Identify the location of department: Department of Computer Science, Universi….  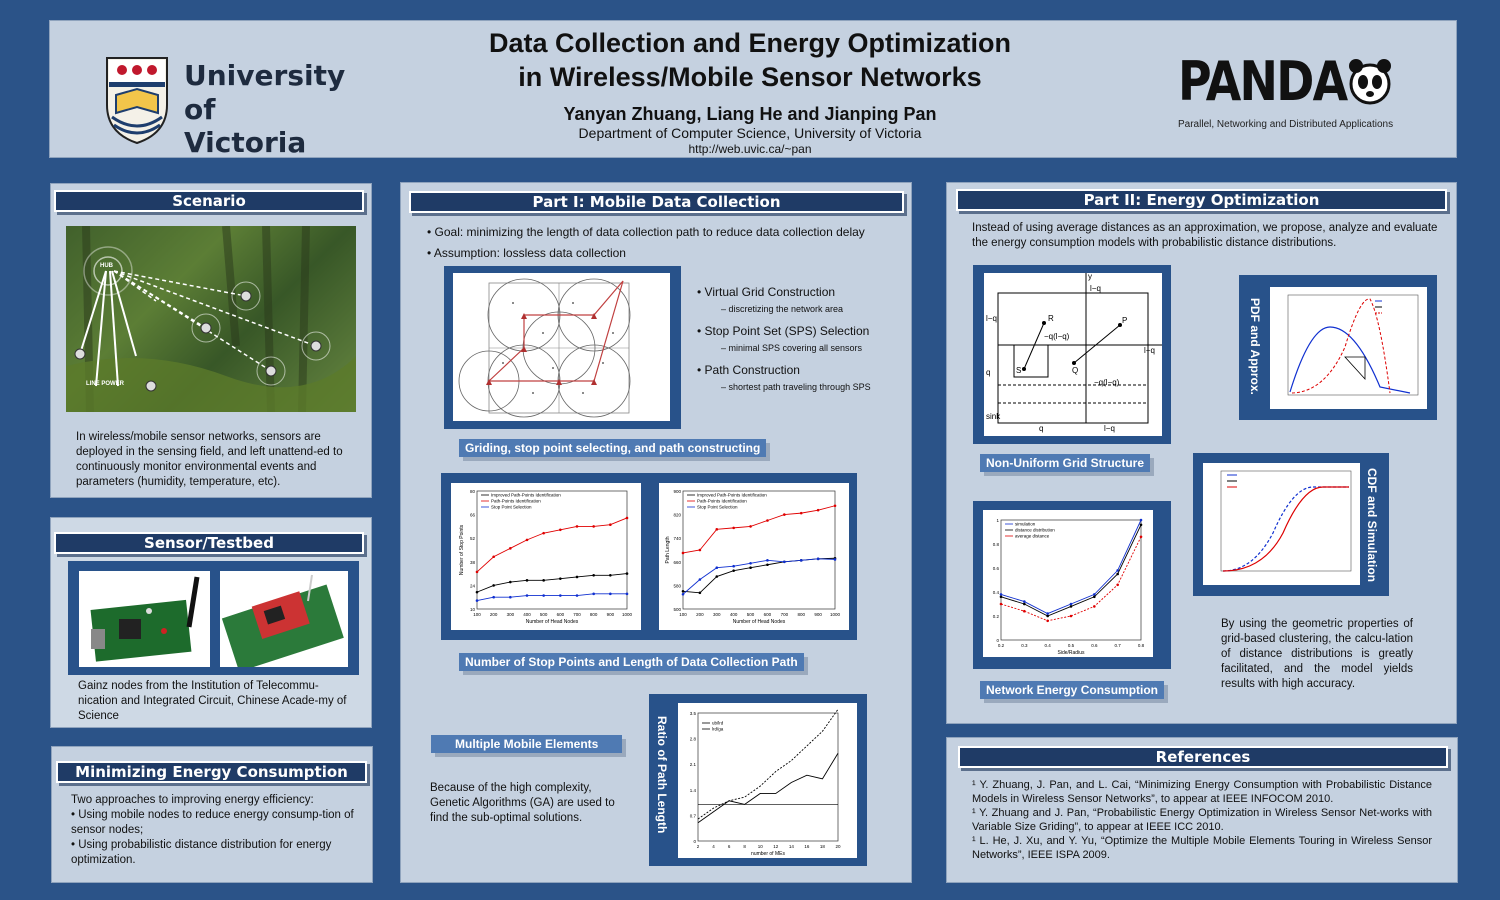
(750, 133).